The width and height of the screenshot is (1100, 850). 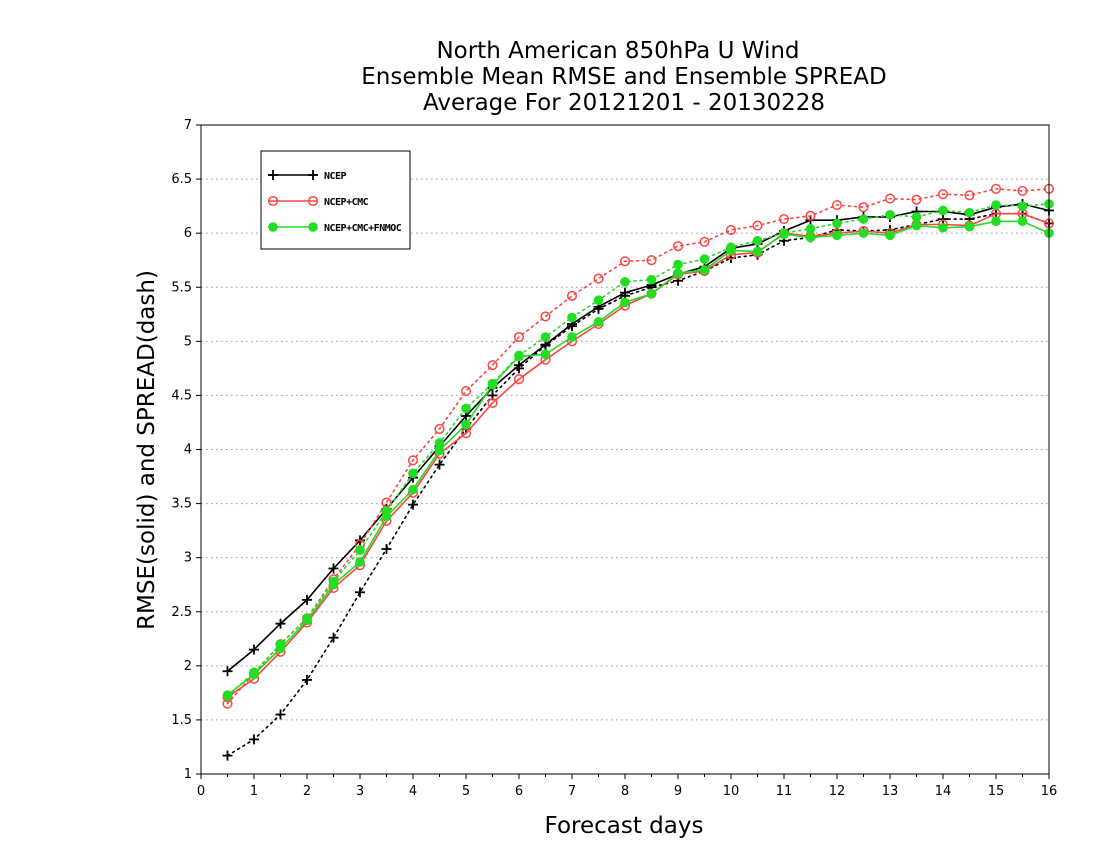 What do you see at coordinates (519, 791) in the screenshot?
I see `x-tick-label: 6` at bounding box center [519, 791].